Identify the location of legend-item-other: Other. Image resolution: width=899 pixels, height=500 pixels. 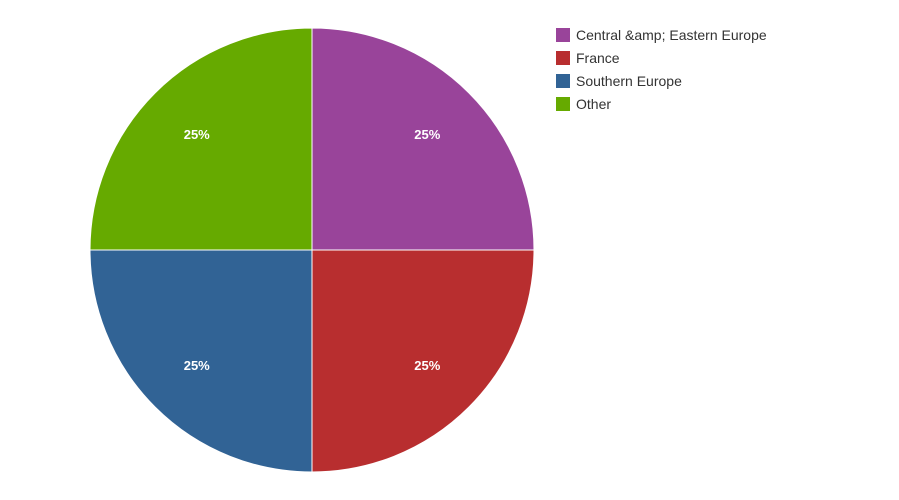
(661, 103).